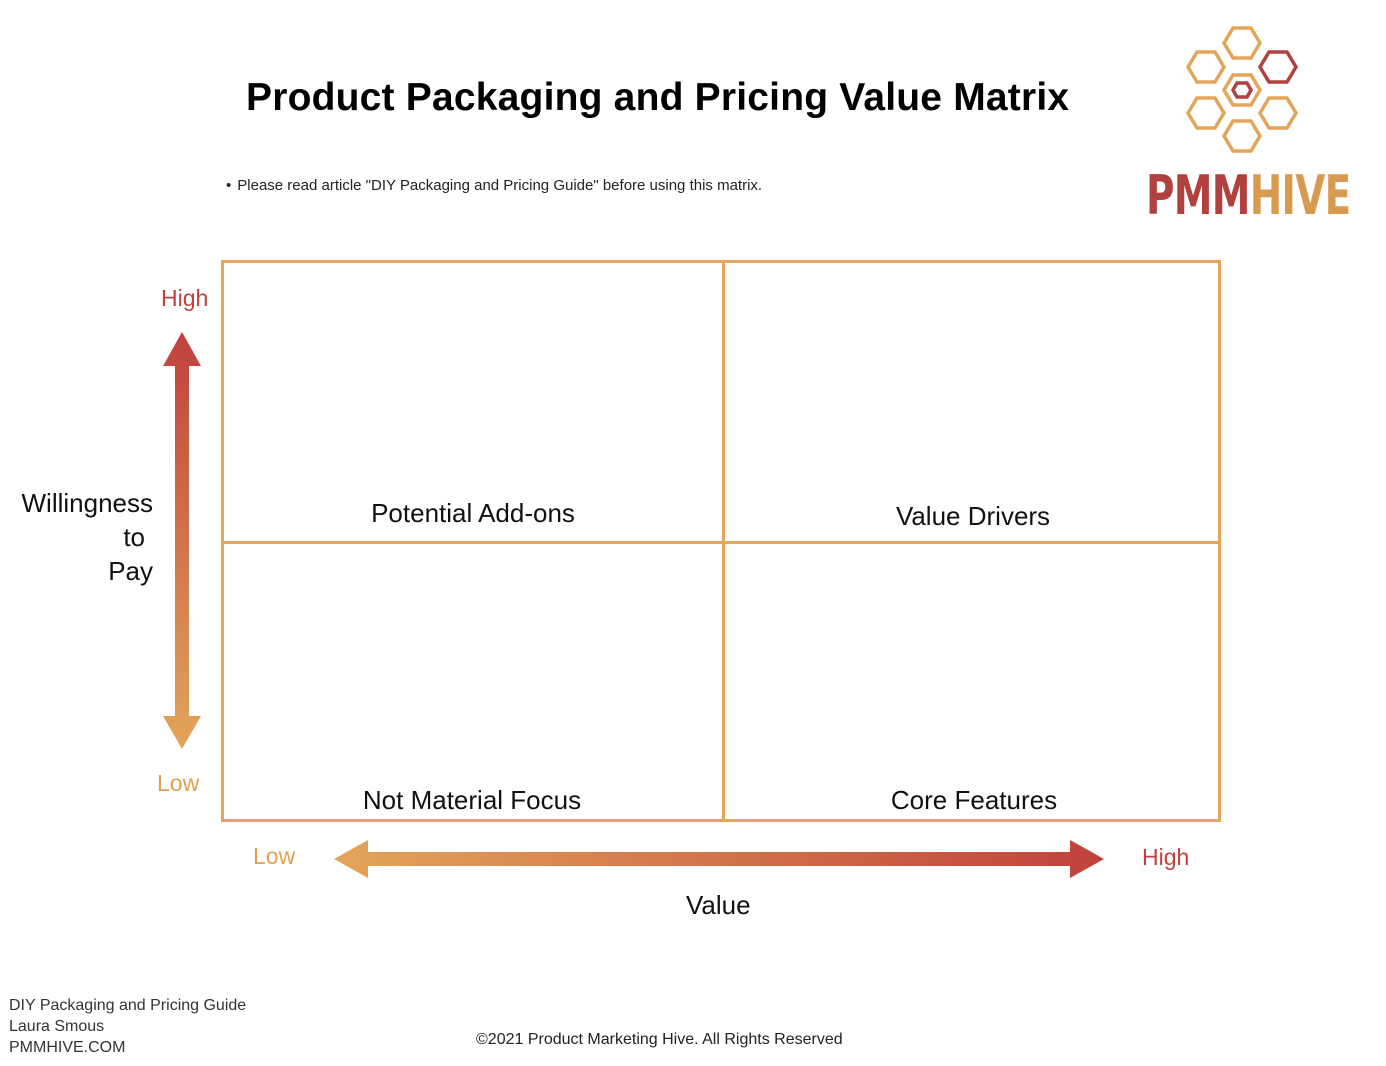 Image resolution: width=1386 pixels, height=1066 pixels. Describe the element at coordinates (182, 540) in the screenshot. I see `y-axis-double-arrow-icon` at that location.